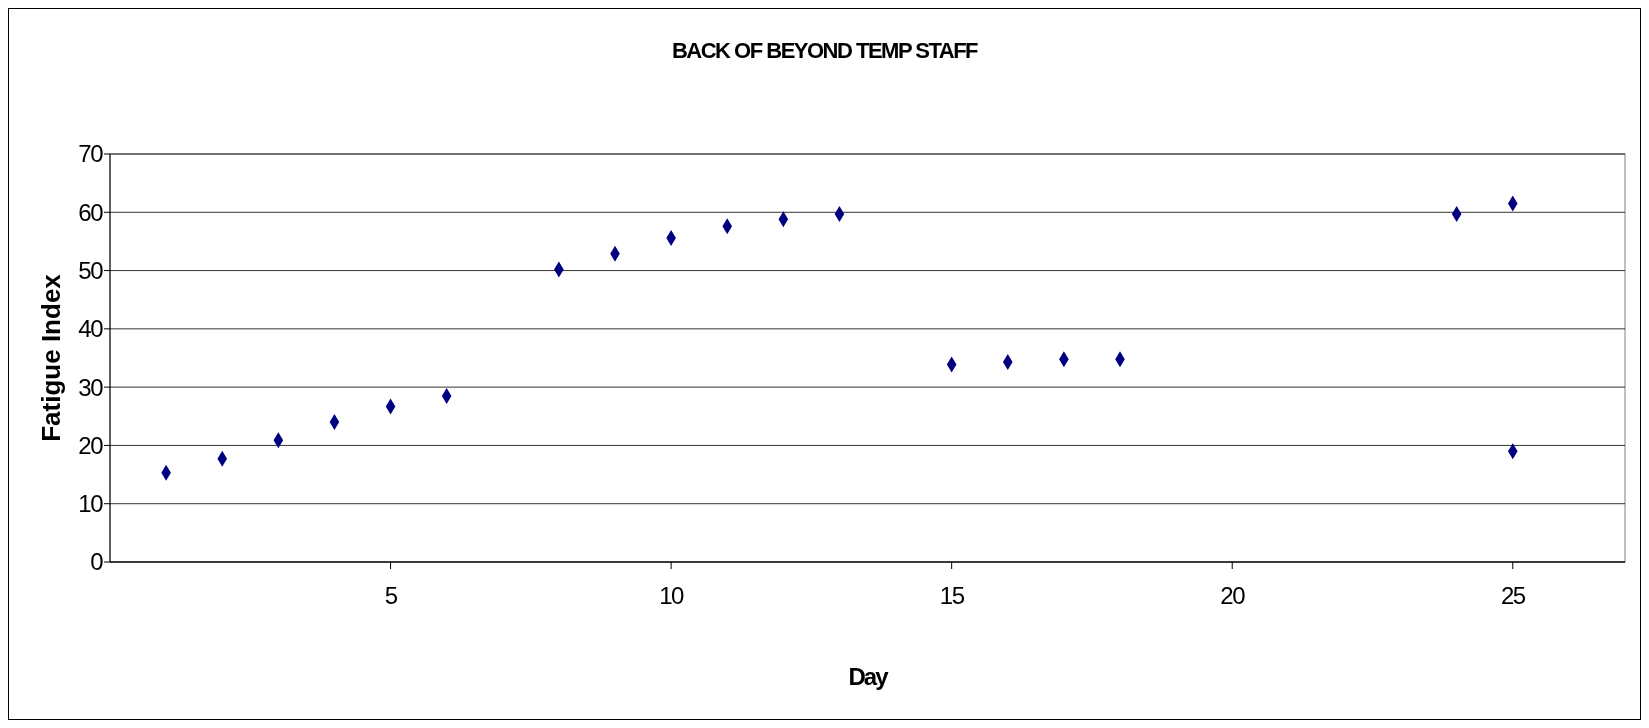 Image resolution: width=1649 pixels, height=728 pixels. Describe the element at coordinates (91, 270) in the screenshot. I see `y-tick-label: 50` at that location.